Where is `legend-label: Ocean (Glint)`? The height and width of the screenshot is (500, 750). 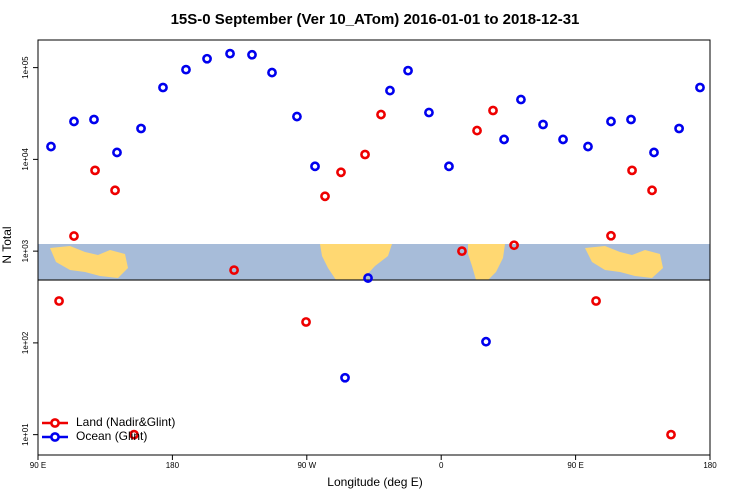 legend-label: Ocean (Glint) is located at coordinates (111, 436).